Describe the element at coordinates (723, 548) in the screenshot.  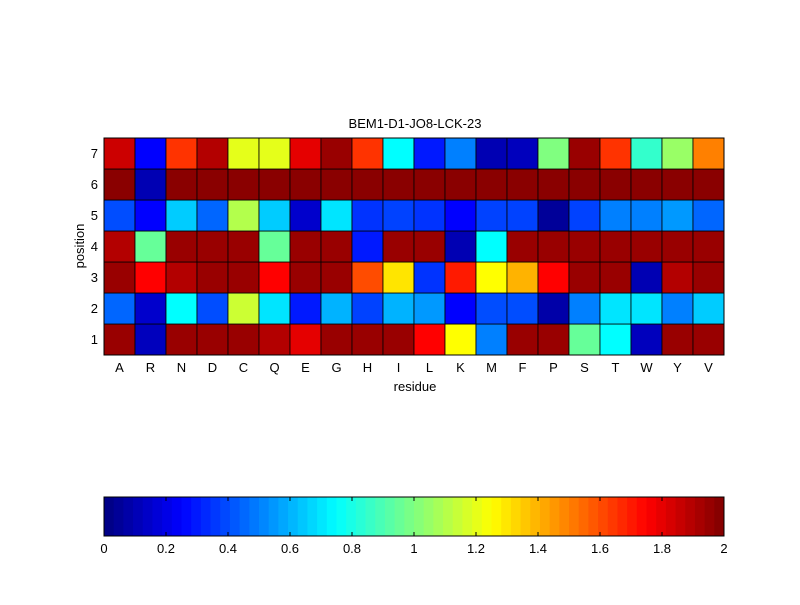
I see `colorbar-tick-label: 2` at that location.